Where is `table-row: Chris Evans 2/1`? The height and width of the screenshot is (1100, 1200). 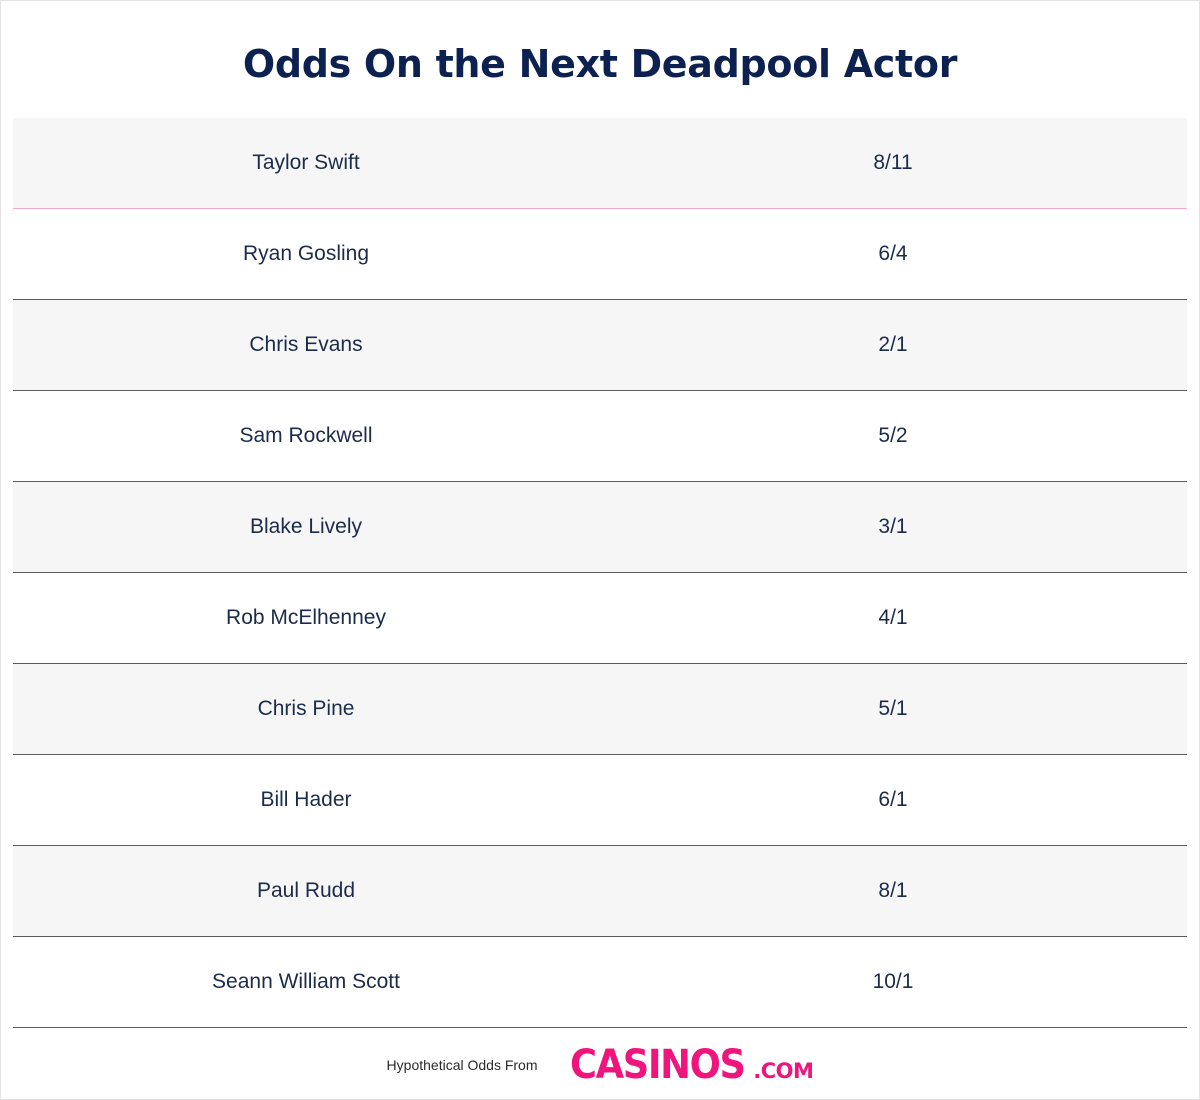
table-row: Chris Evans 2/1 is located at coordinates (600, 345).